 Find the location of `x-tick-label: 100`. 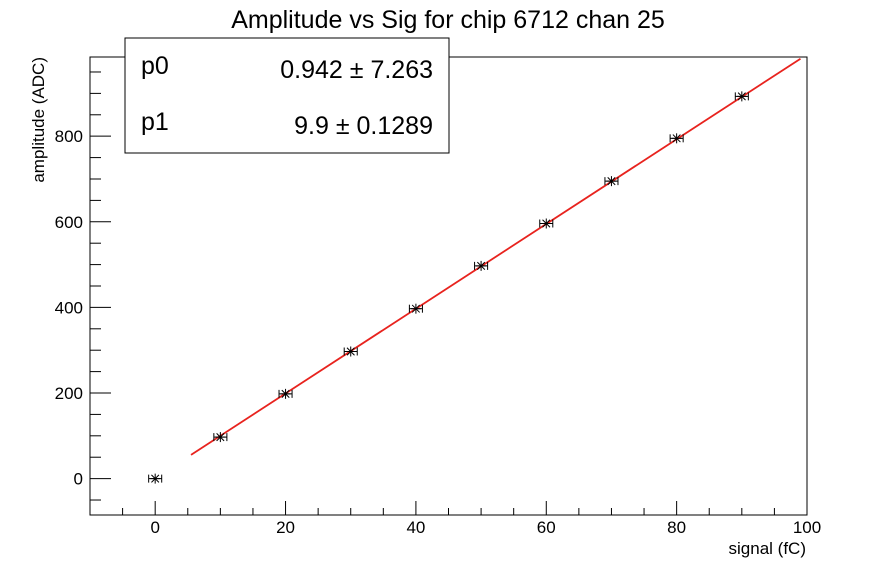

x-tick-label: 100 is located at coordinates (807, 527).